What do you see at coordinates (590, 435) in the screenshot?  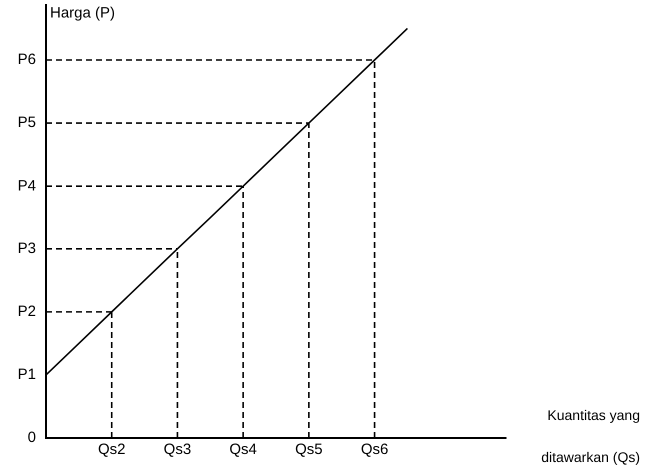 I see `text: Kuantitas yang ditawarkan (Qs)` at bounding box center [590, 435].